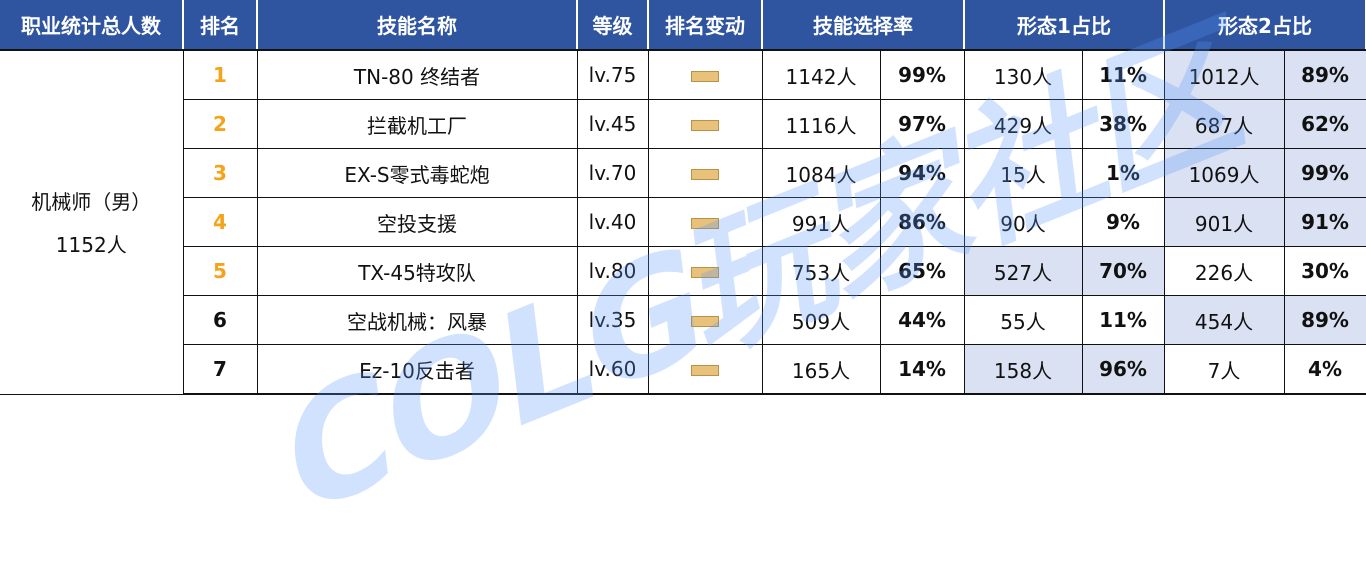 The width and height of the screenshot is (1366, 562). I want to click on form2-percent: 99%, so click(1324, 173).